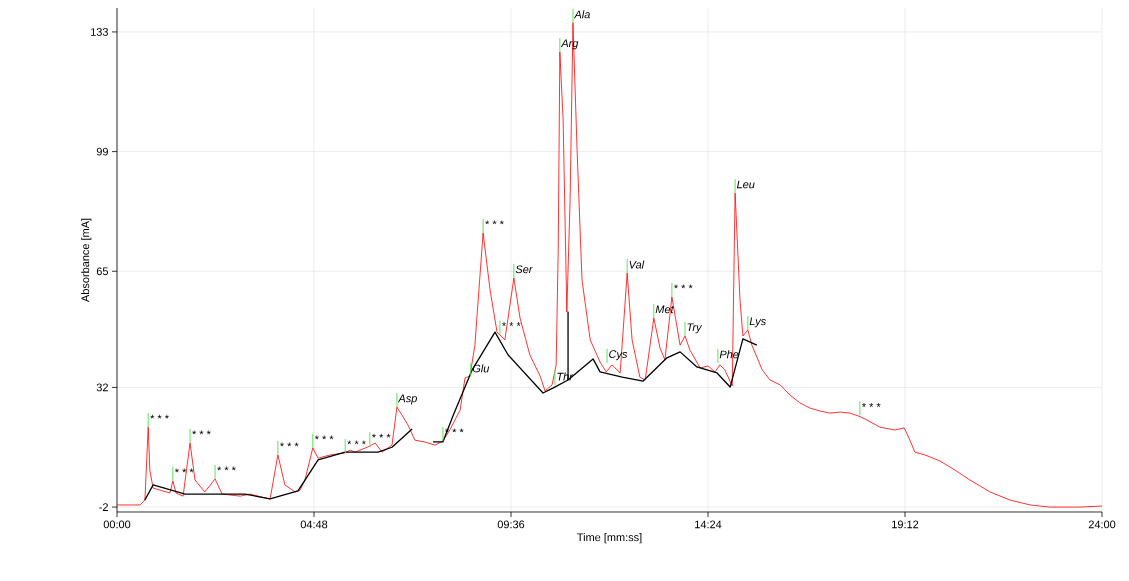 This screenshot has width=1129, height=581. What do you see at coordinates (314, 524) in the screenshot?
I see `x-tick-label: 04:48` at bounding box center [314, 524].